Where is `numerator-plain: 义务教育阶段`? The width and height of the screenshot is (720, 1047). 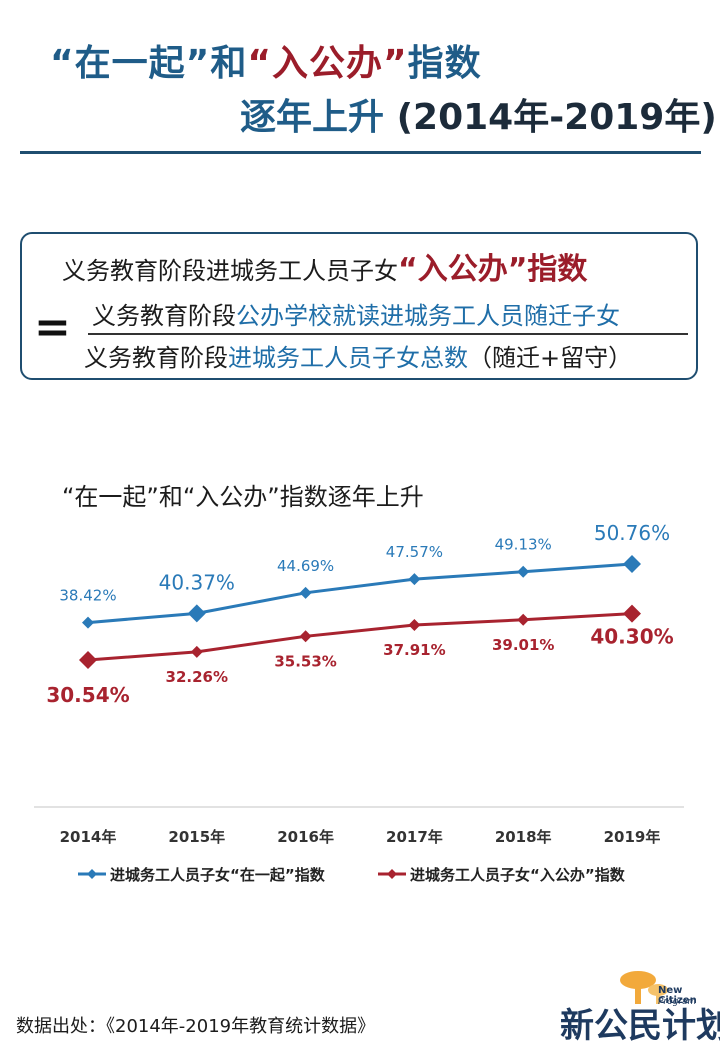
numerator-plain: 义务教育阶段 is located at coordinates (164, 316).